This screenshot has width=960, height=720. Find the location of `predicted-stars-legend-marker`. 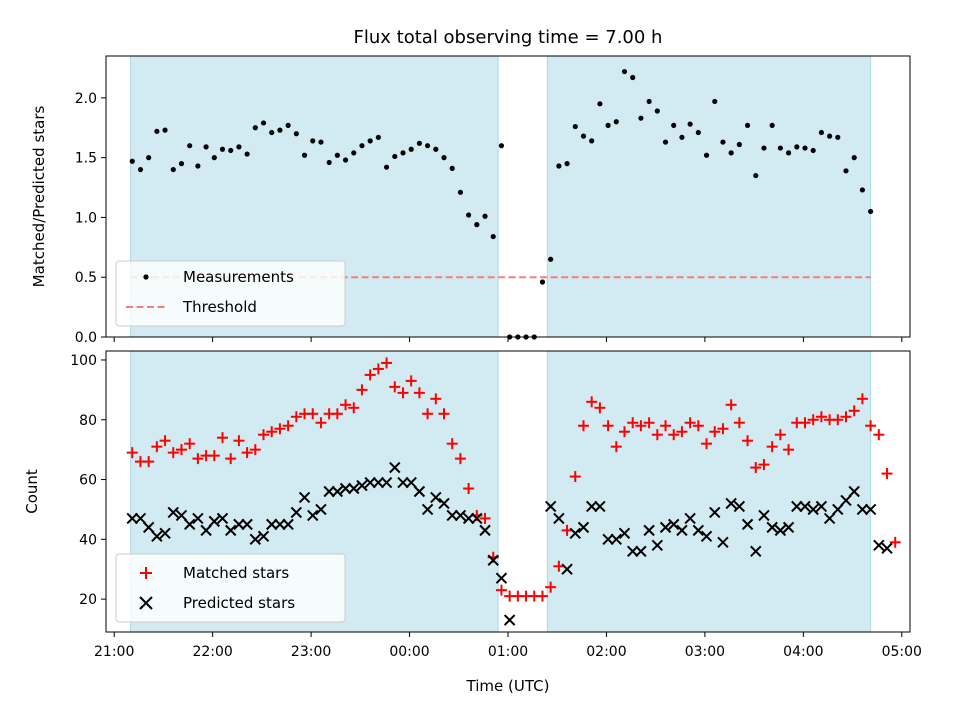

predicted-stars-legend-marker is located at coordinates (146, 603).